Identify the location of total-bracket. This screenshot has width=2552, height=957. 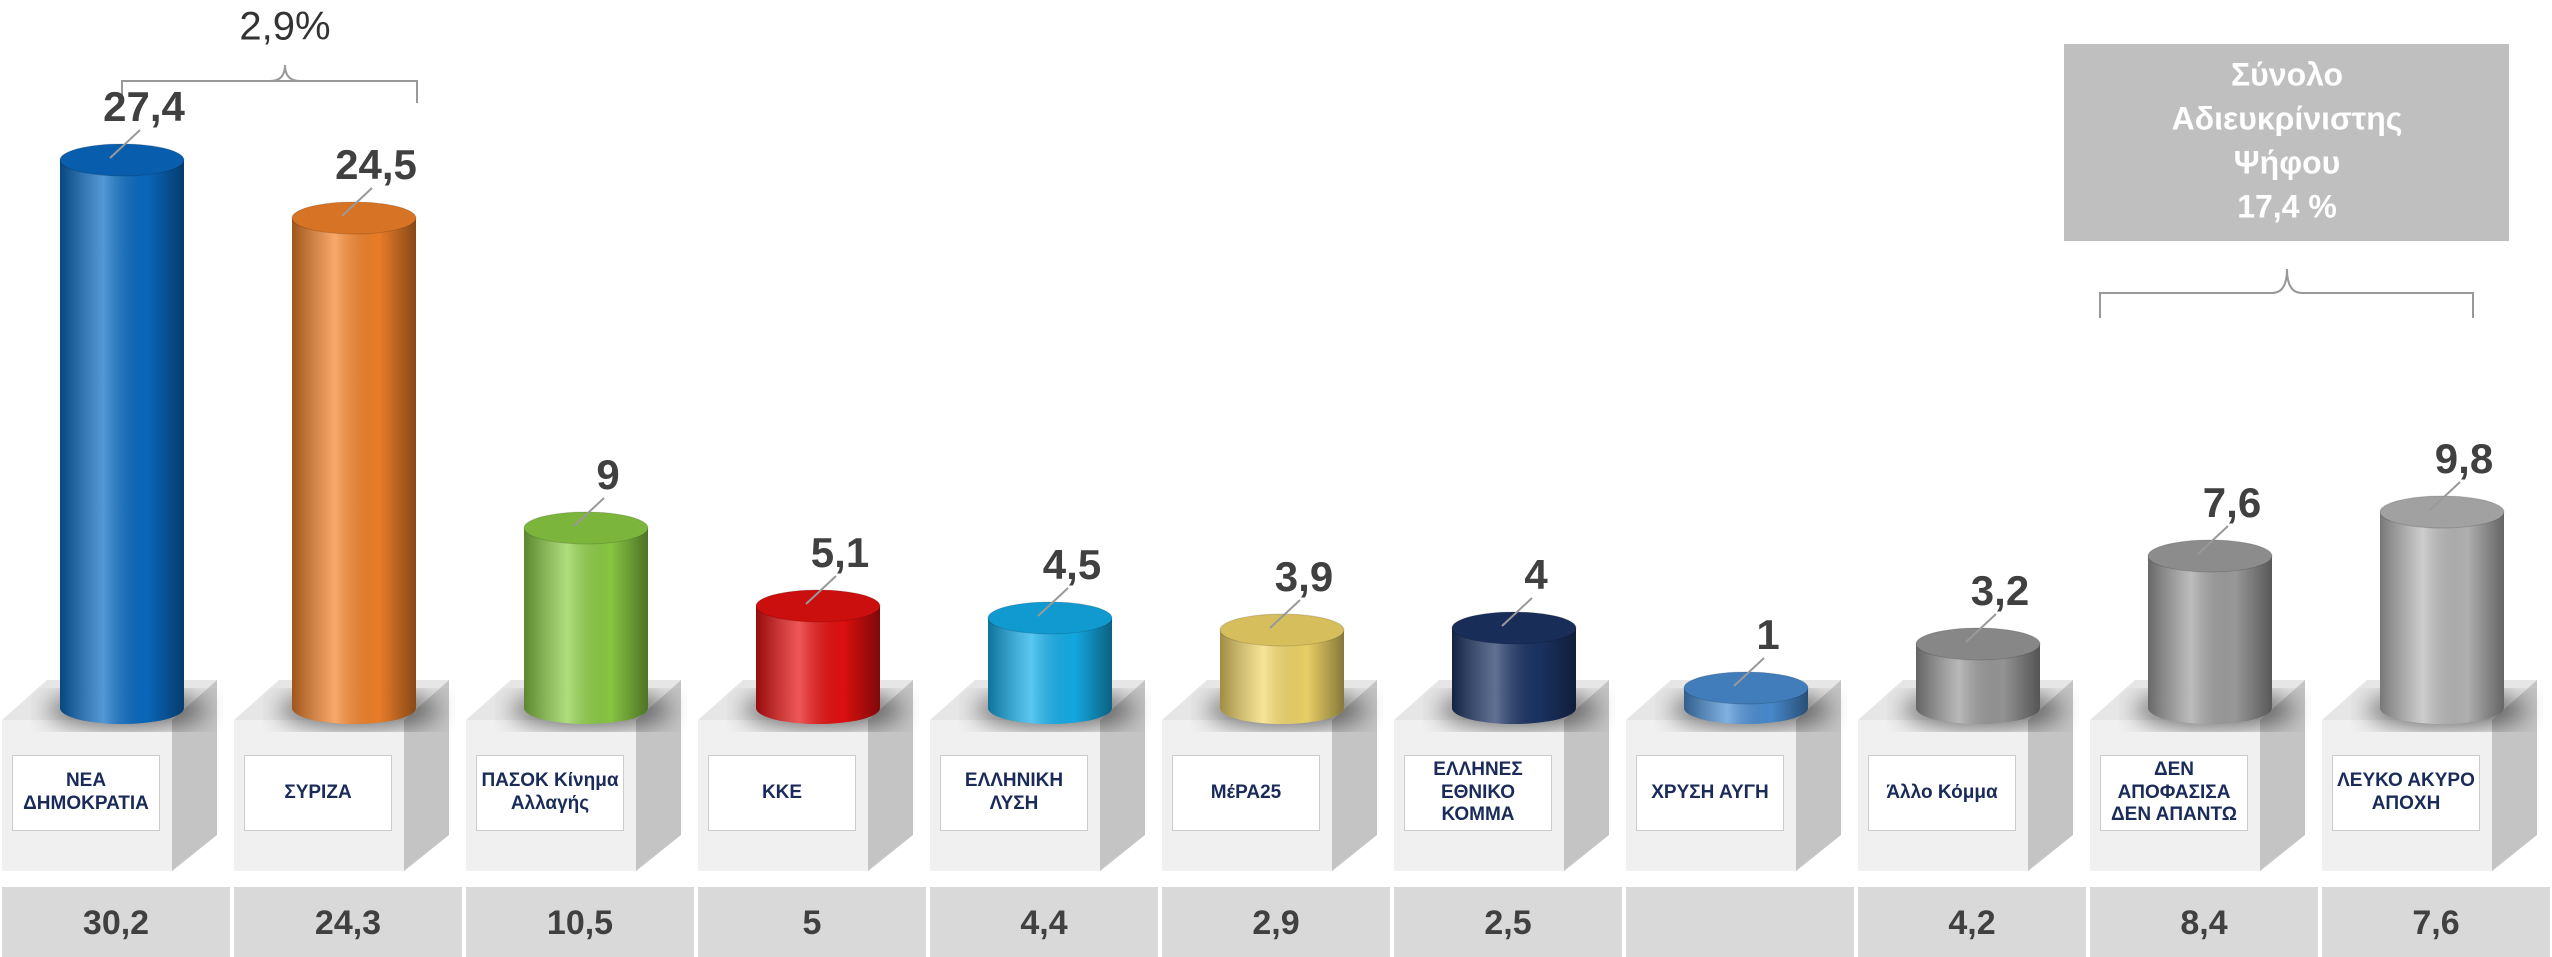
(2286, 293).